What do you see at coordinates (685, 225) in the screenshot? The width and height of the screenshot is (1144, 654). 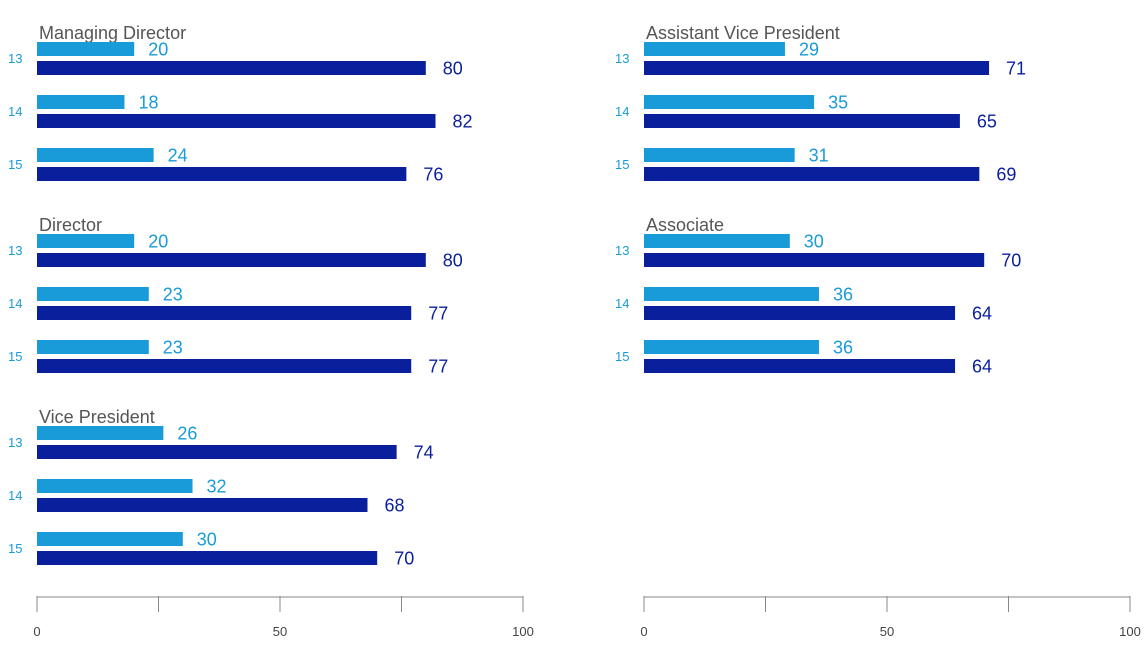 I see `group-title: Associate` at bounding box center [685, 225].